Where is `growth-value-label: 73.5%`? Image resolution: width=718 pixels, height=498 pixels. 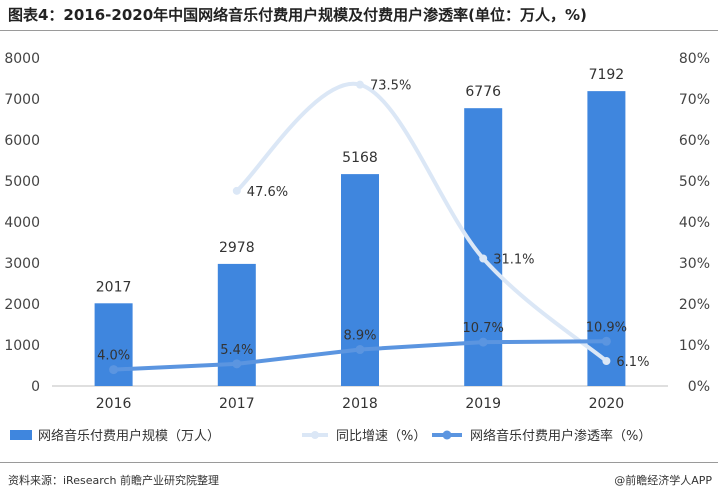 growth-value-label: 73.5% is located at coordinates (390, 86).